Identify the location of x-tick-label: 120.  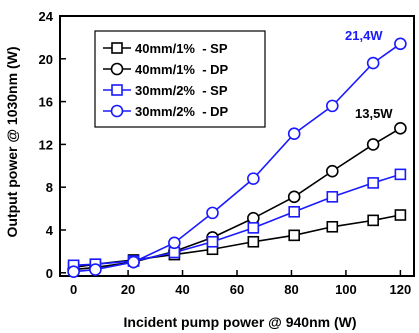
(401, 289).